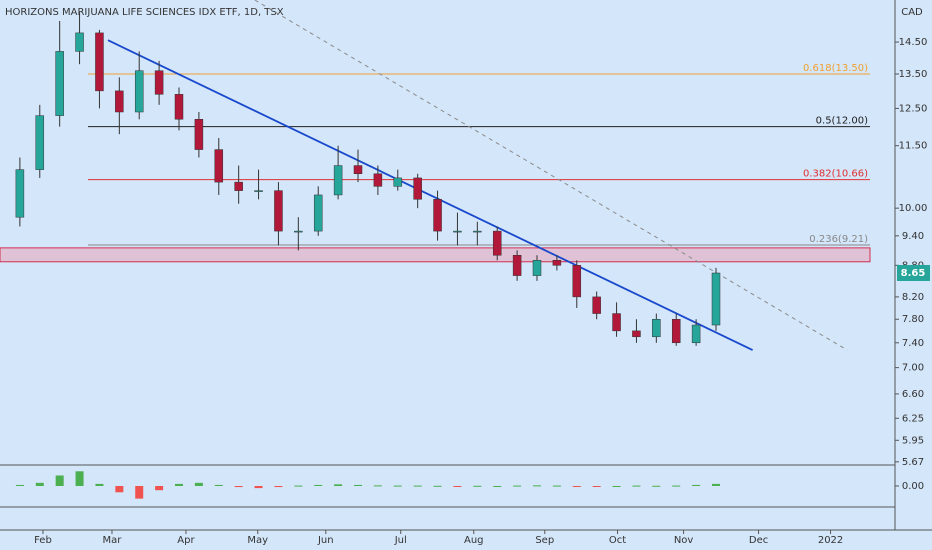  Describe the element at coordinates (835, 68) in the screenshot. I see `fib-label: 0.618(13.50)` at that location.